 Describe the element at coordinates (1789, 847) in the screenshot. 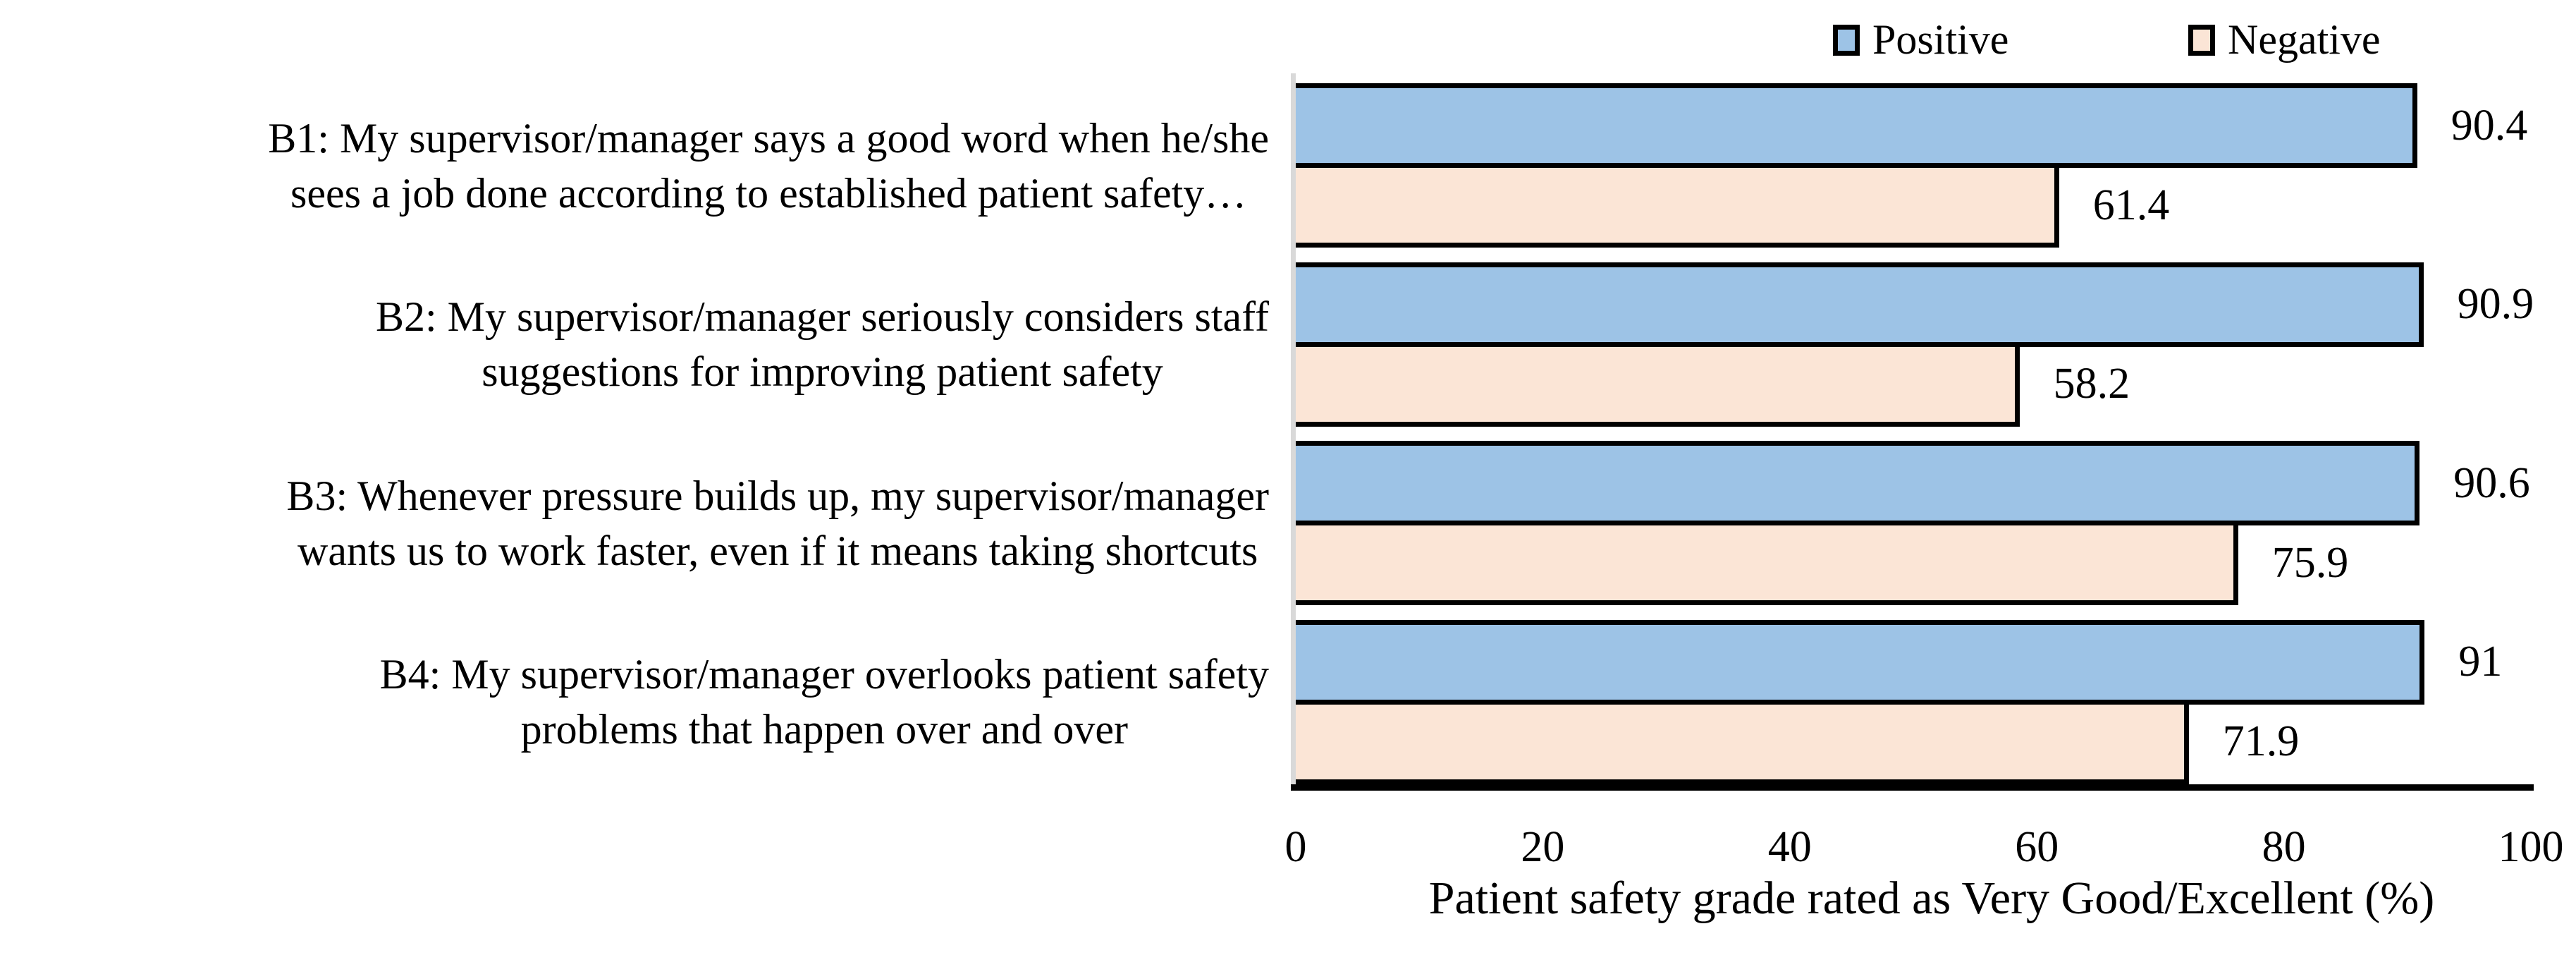

I see `x-tick-label-40: 40` at that location.